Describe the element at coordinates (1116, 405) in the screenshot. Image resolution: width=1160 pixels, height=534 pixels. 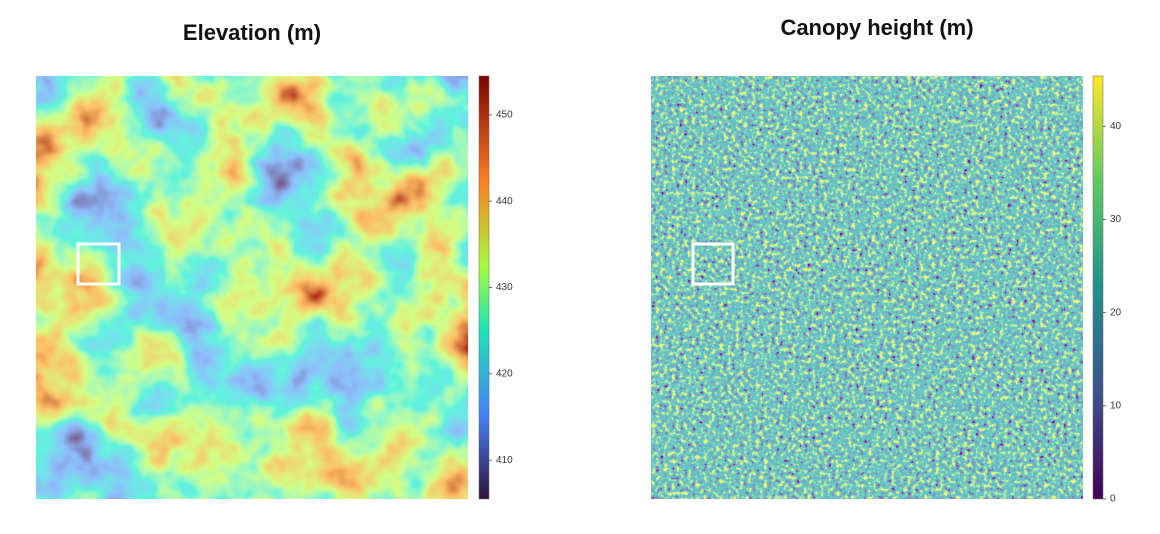
I see `tick-label: 10` at that location.